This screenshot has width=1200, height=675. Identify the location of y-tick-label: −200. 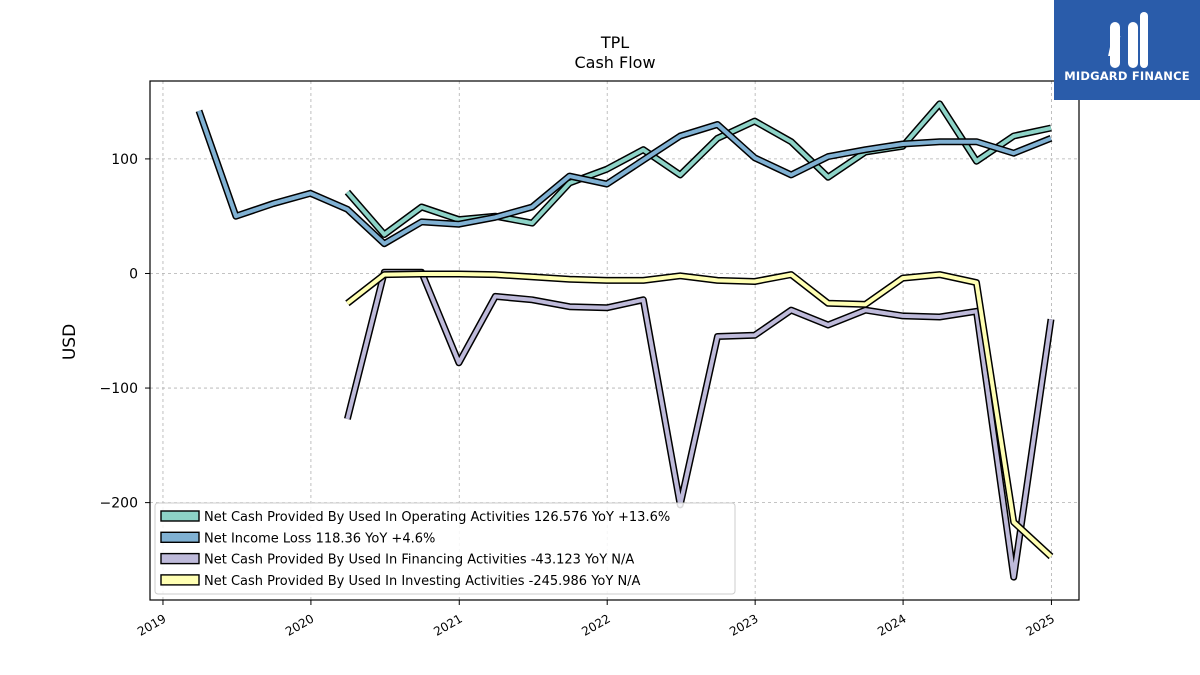
(119, 504).